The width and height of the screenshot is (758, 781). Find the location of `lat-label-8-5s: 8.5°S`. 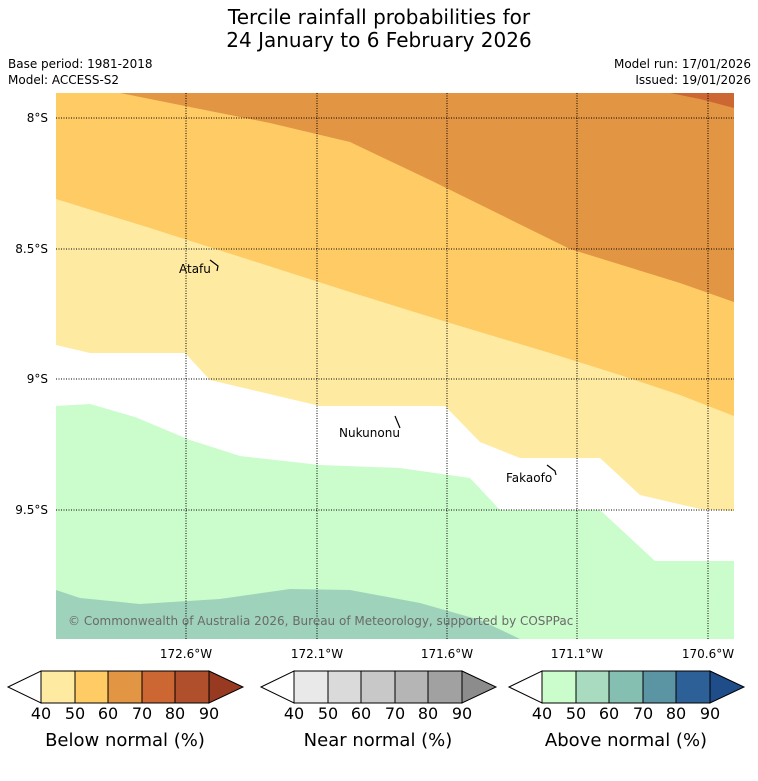

lat-label-8-5s: 8.5°S is located at coordinates (31, 249).